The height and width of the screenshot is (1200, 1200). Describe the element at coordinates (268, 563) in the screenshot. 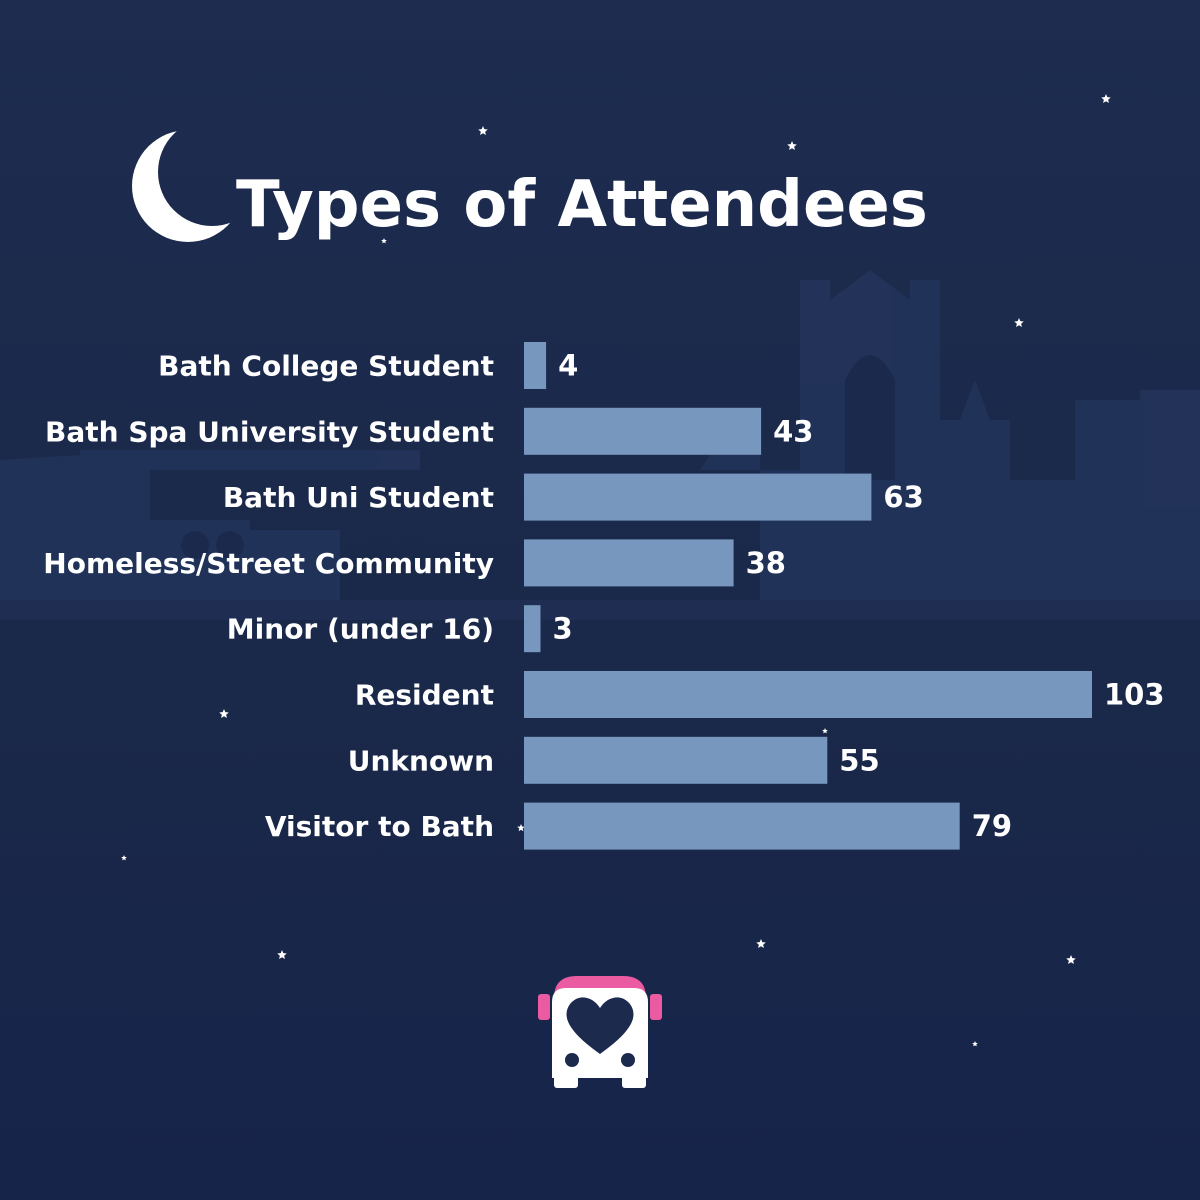

I see `category-label: Homeless/Street Community` at that location.